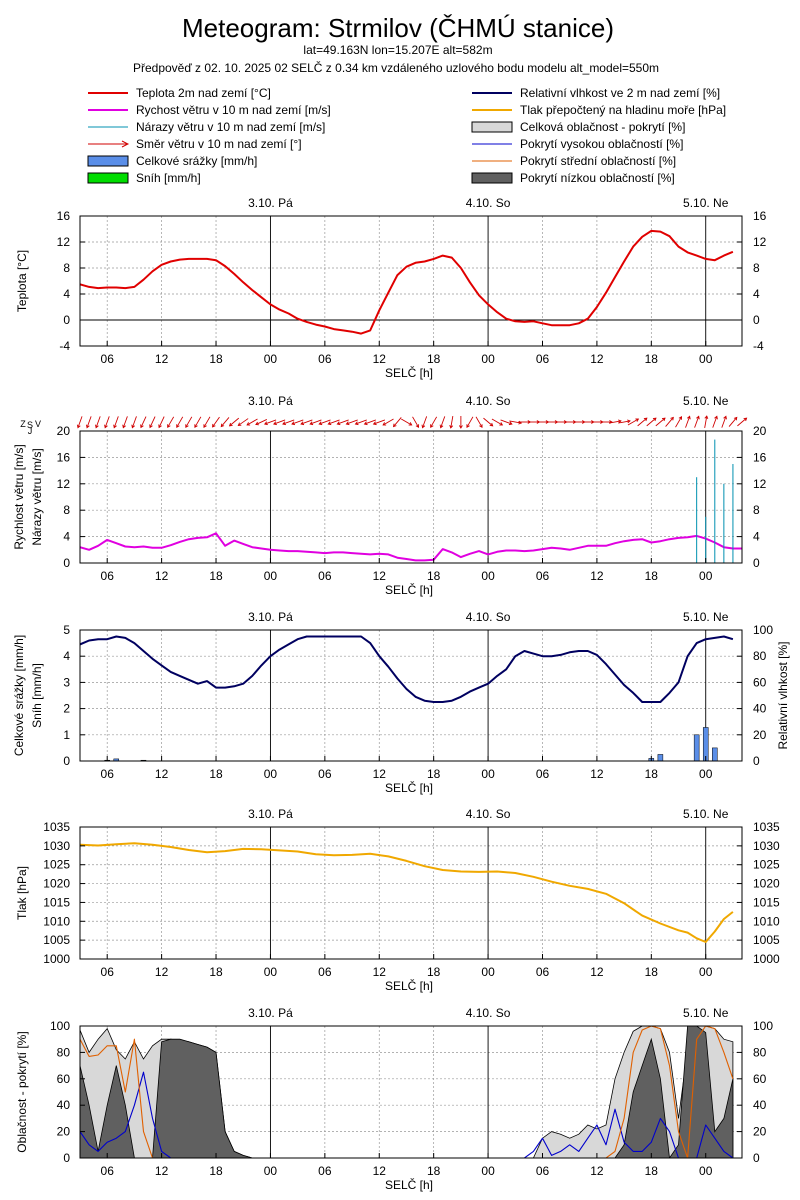 The height and width of the screenshot is (1200, 800). I want to click on ytick-label: 1035, so click(56, 827).